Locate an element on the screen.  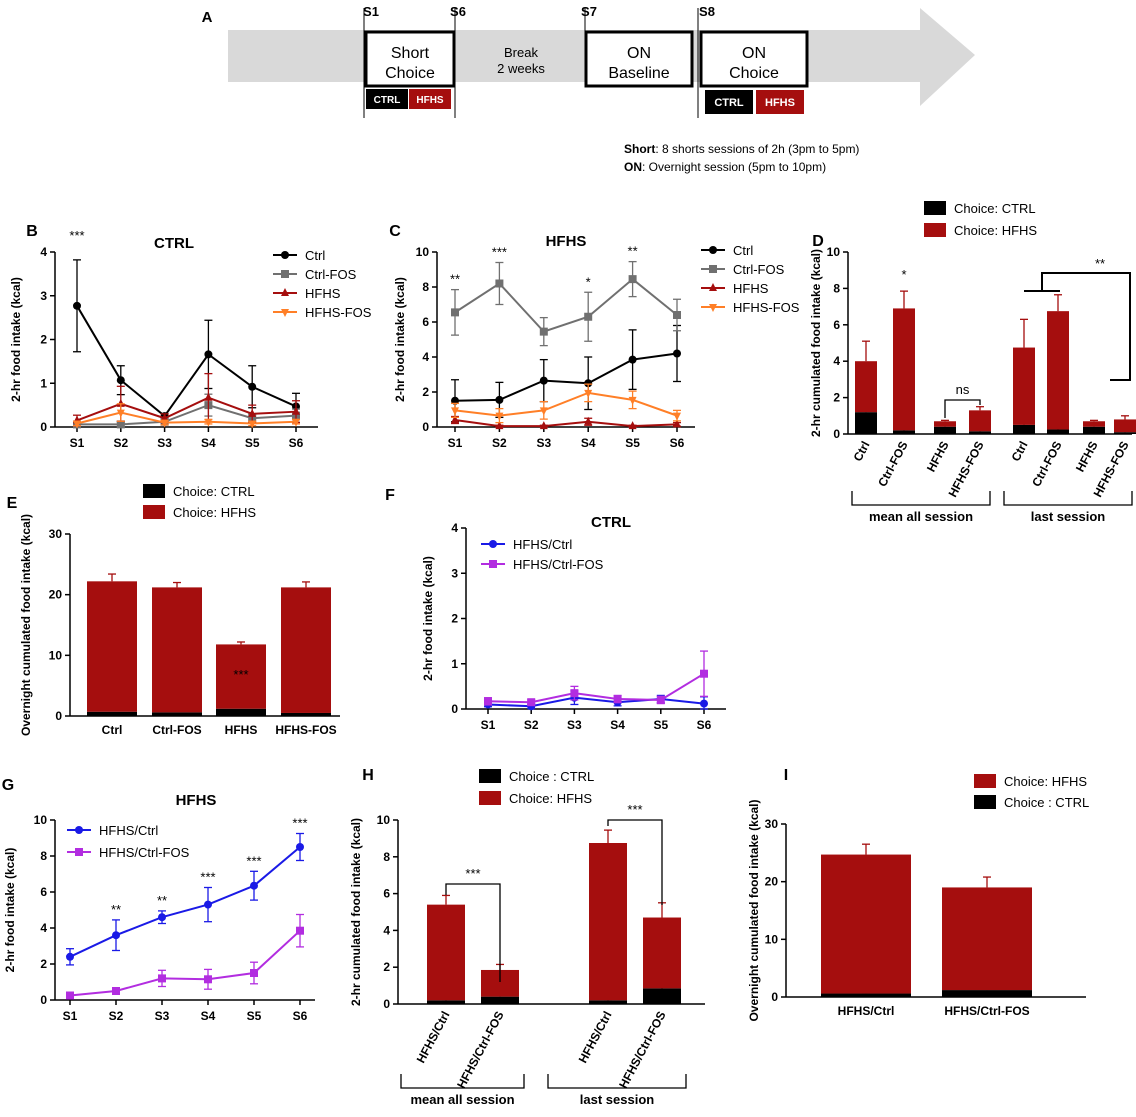
chart-g-series-line is located at coordinates (185, 963).